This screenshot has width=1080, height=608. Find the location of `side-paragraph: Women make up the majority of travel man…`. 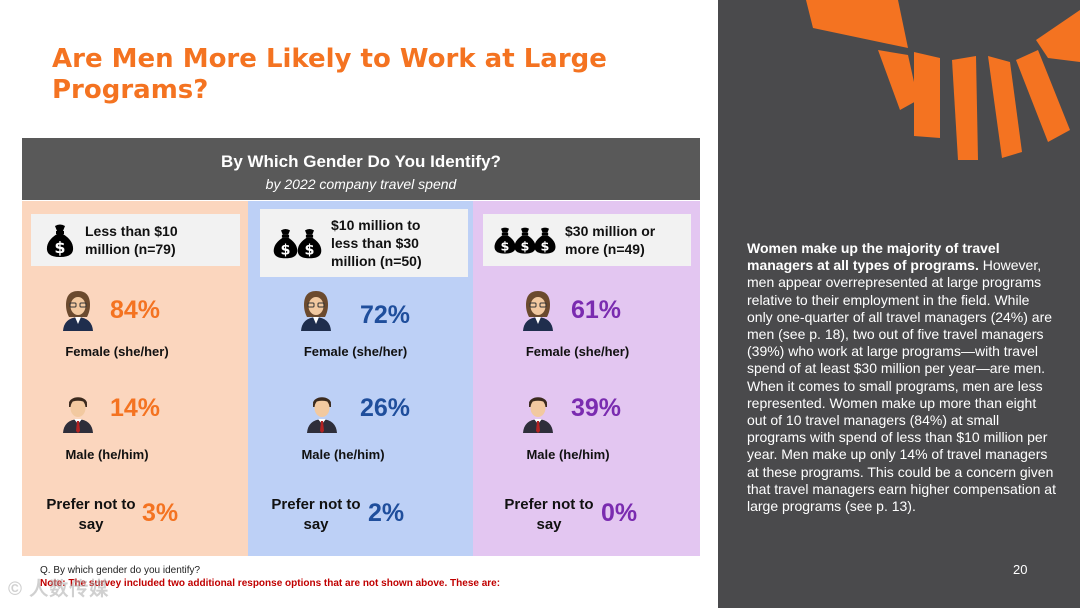

side-paragraph: Women make up the majority of travel man… is located at coordinates (903, 377).